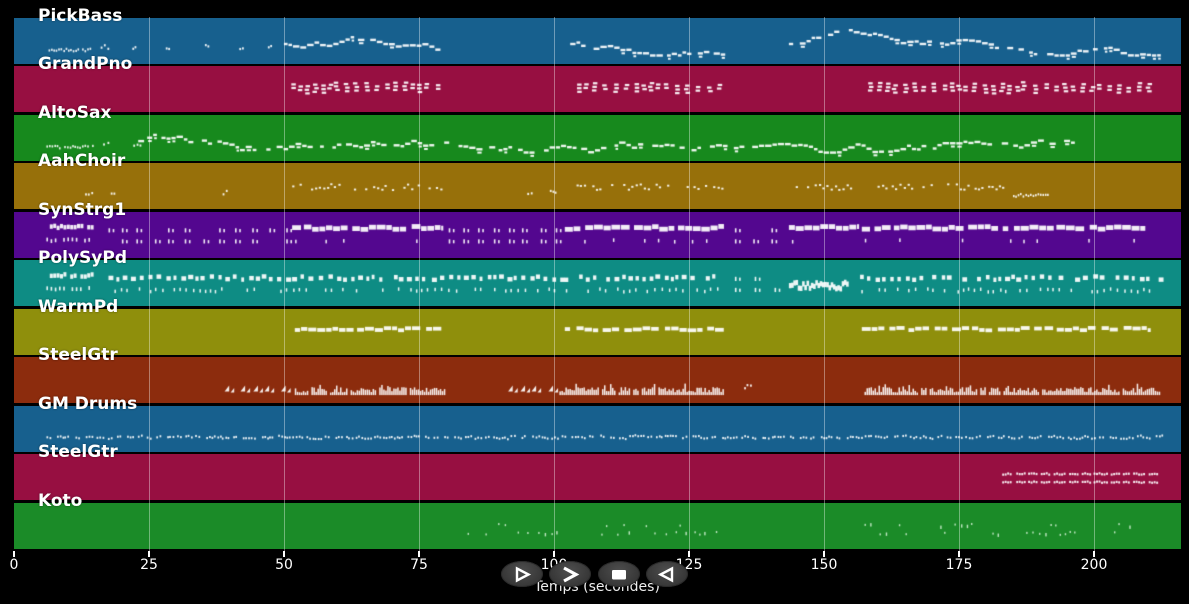  Describe the element at coordinates (85, 64) in the screenshot. I see `track-name-label: GrandPno` at that location.